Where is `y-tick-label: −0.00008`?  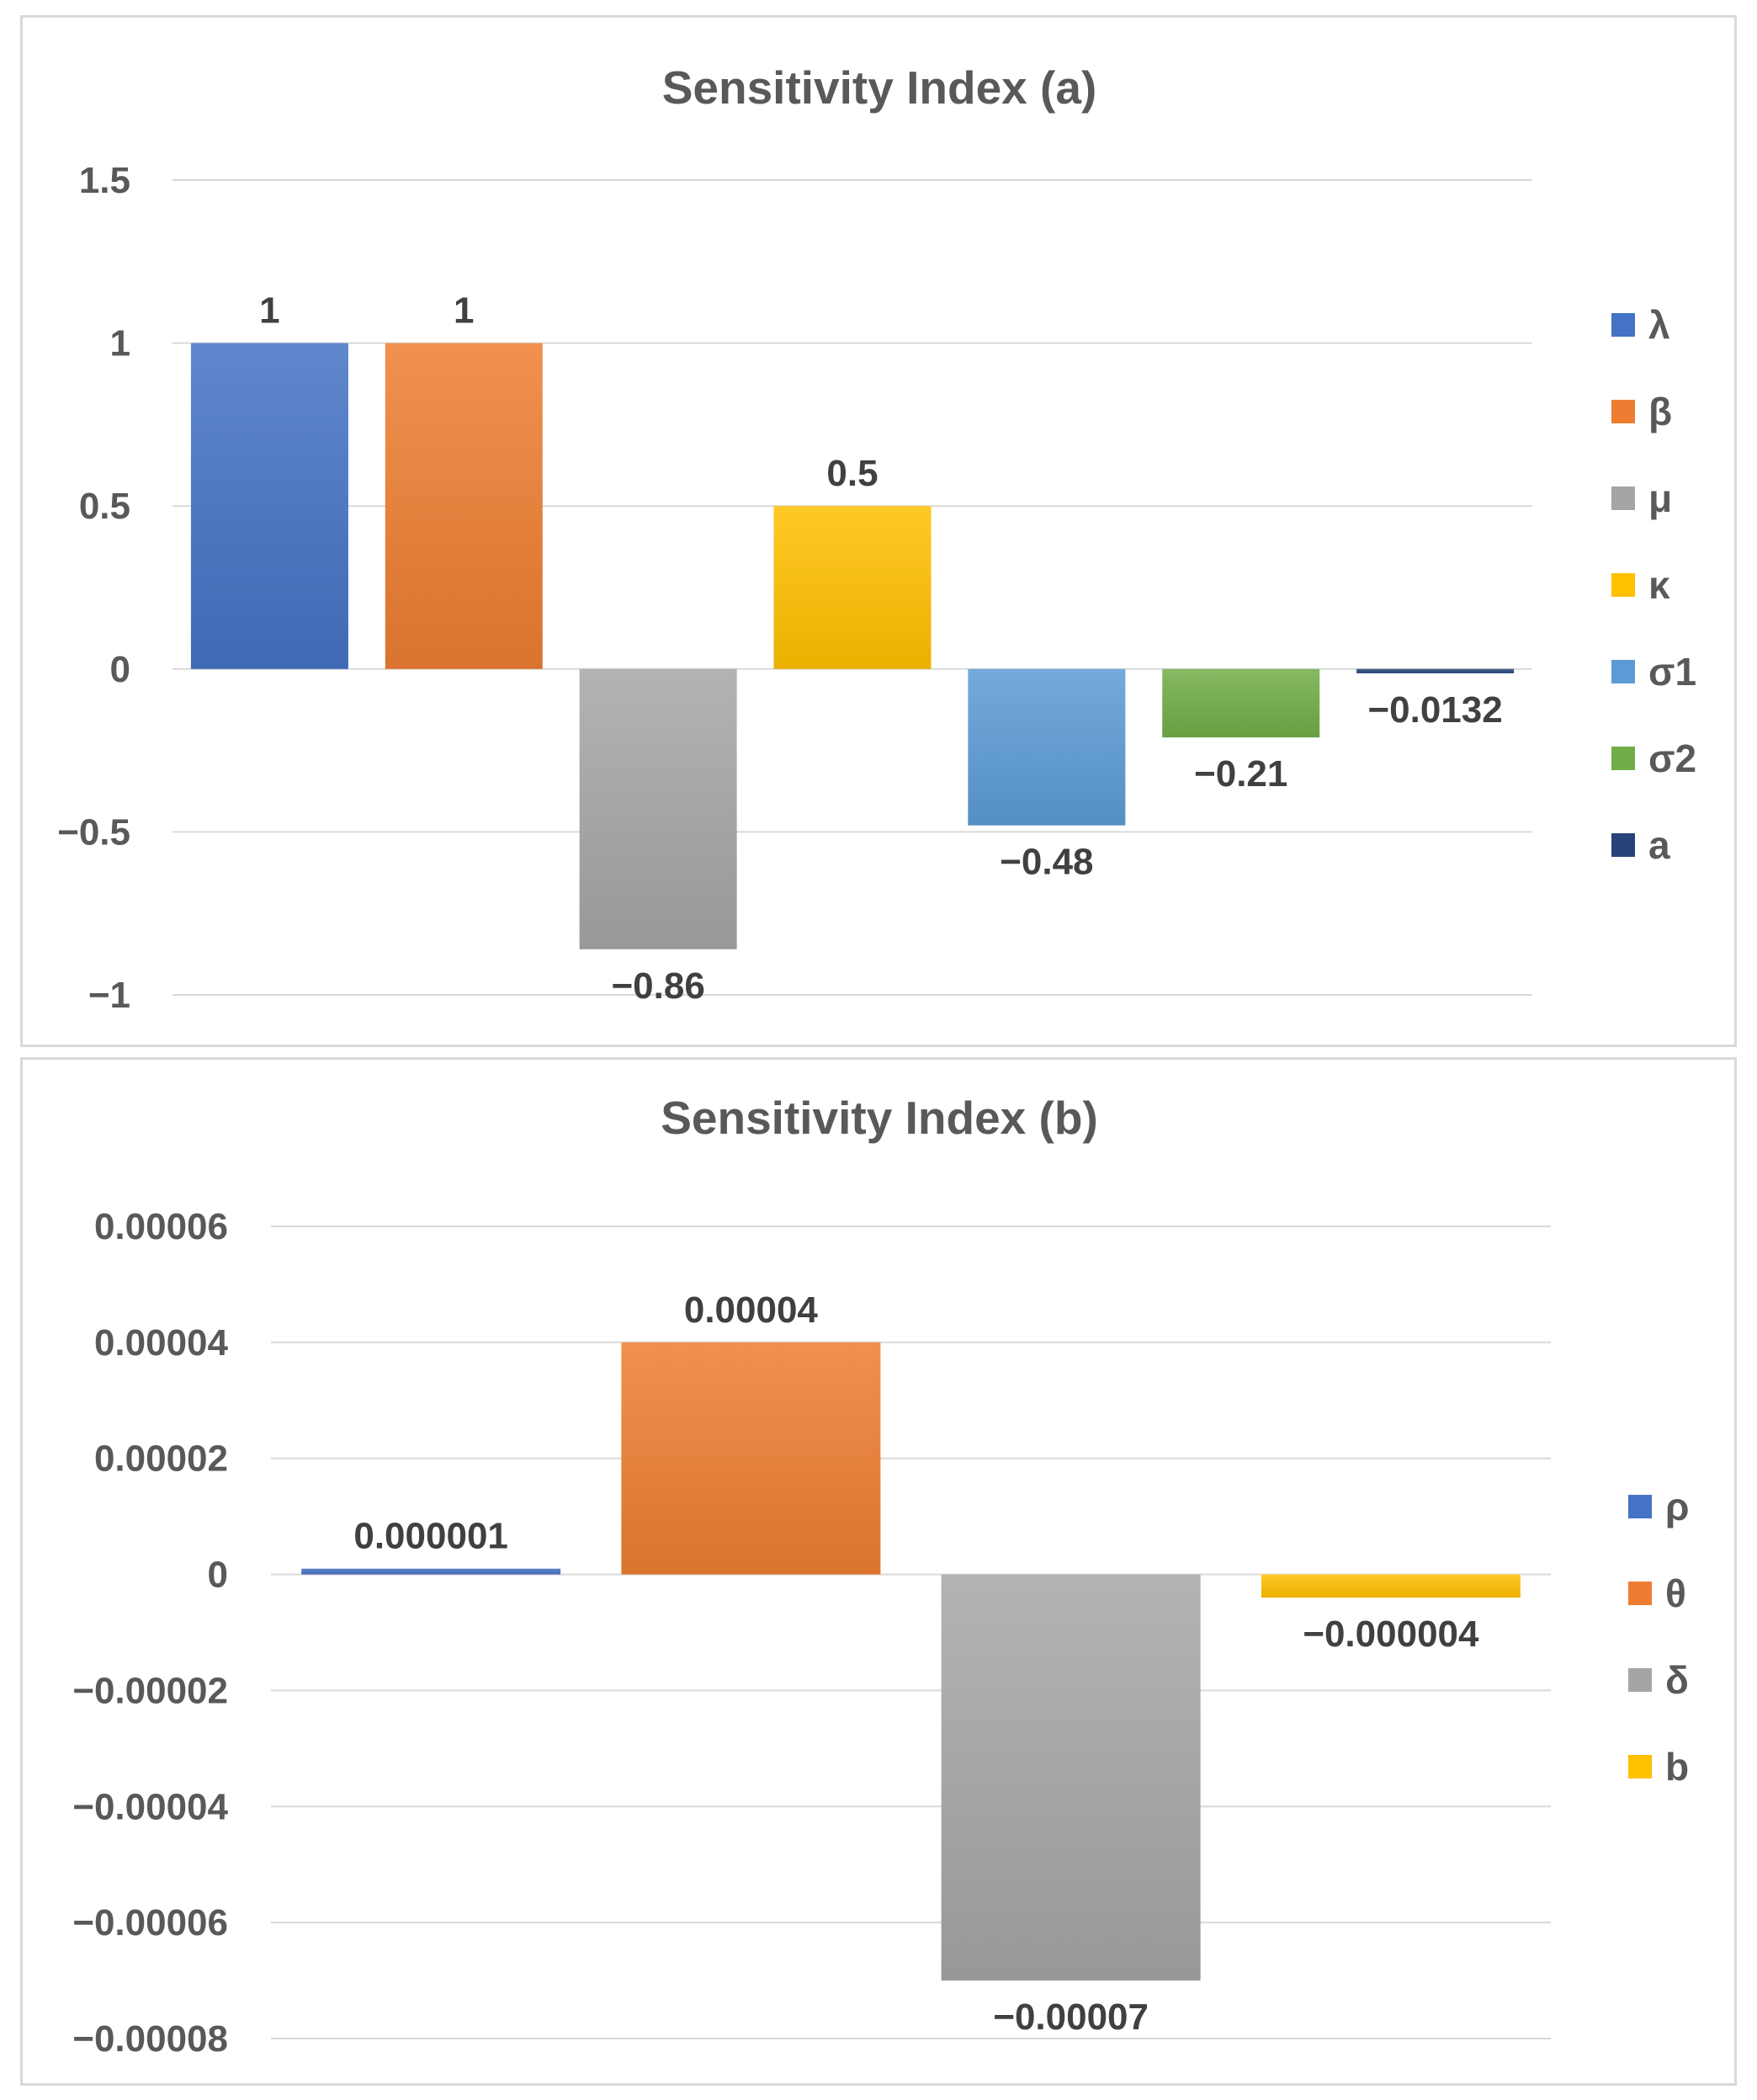 y-tick-label: −0.00008 is located at coordinates (150, 2039).